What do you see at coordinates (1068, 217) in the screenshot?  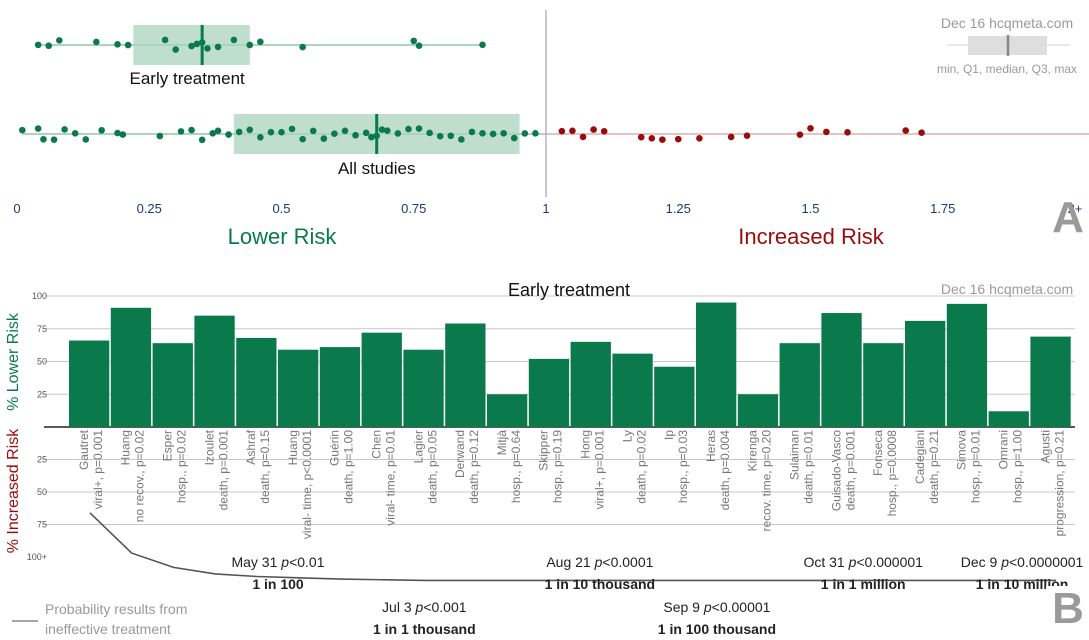 I see `panel-letter-a: A` at bounding box center [1068, 217].